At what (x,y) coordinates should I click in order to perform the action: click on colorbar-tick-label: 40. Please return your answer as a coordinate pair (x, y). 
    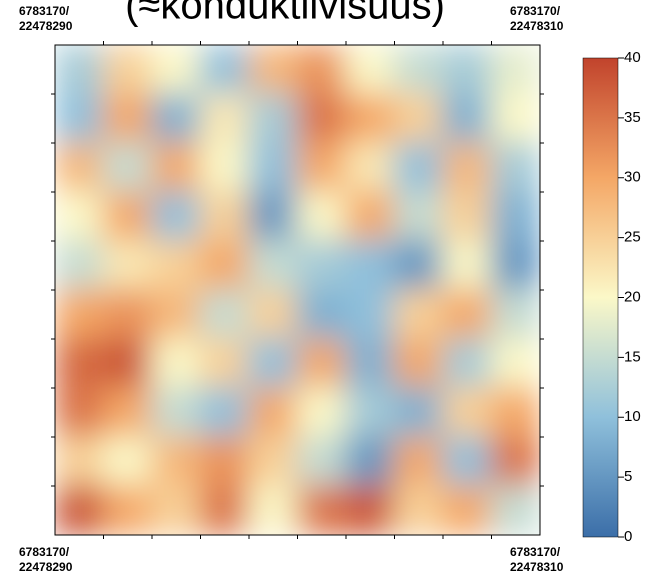
    Looking at the image, I should click on (632, 57).